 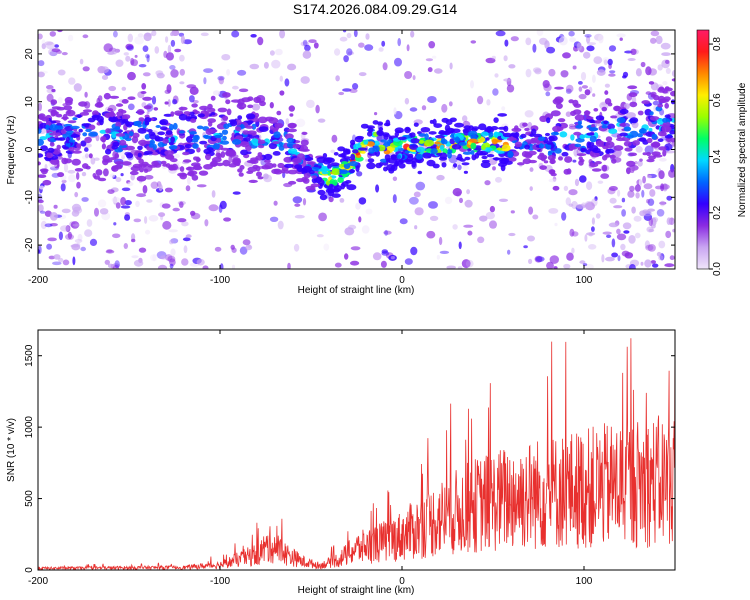 What do you see at coordinates (220, 581) in the screenshot?
I see `snr-x-tick-label: -100` at bounding box center [220, 581].